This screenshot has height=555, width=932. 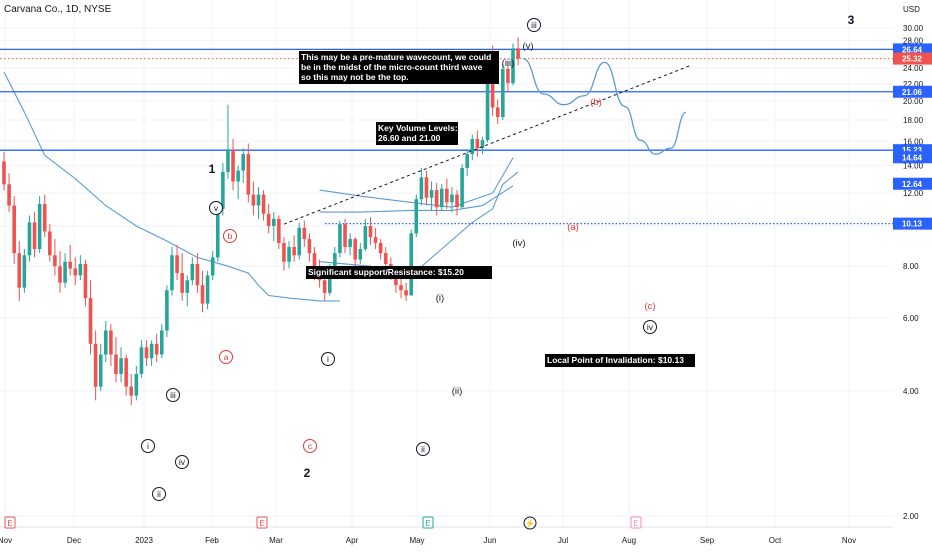 I want to click on wave-label-p-iv: (iv), so click(x=518, y=243).